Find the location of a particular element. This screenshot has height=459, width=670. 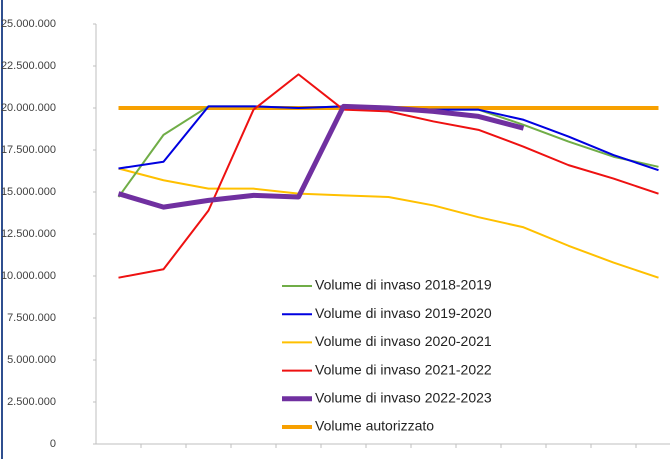

legend-label: Volume di invaso 2018-2019 is located at coordinates (403, 285).